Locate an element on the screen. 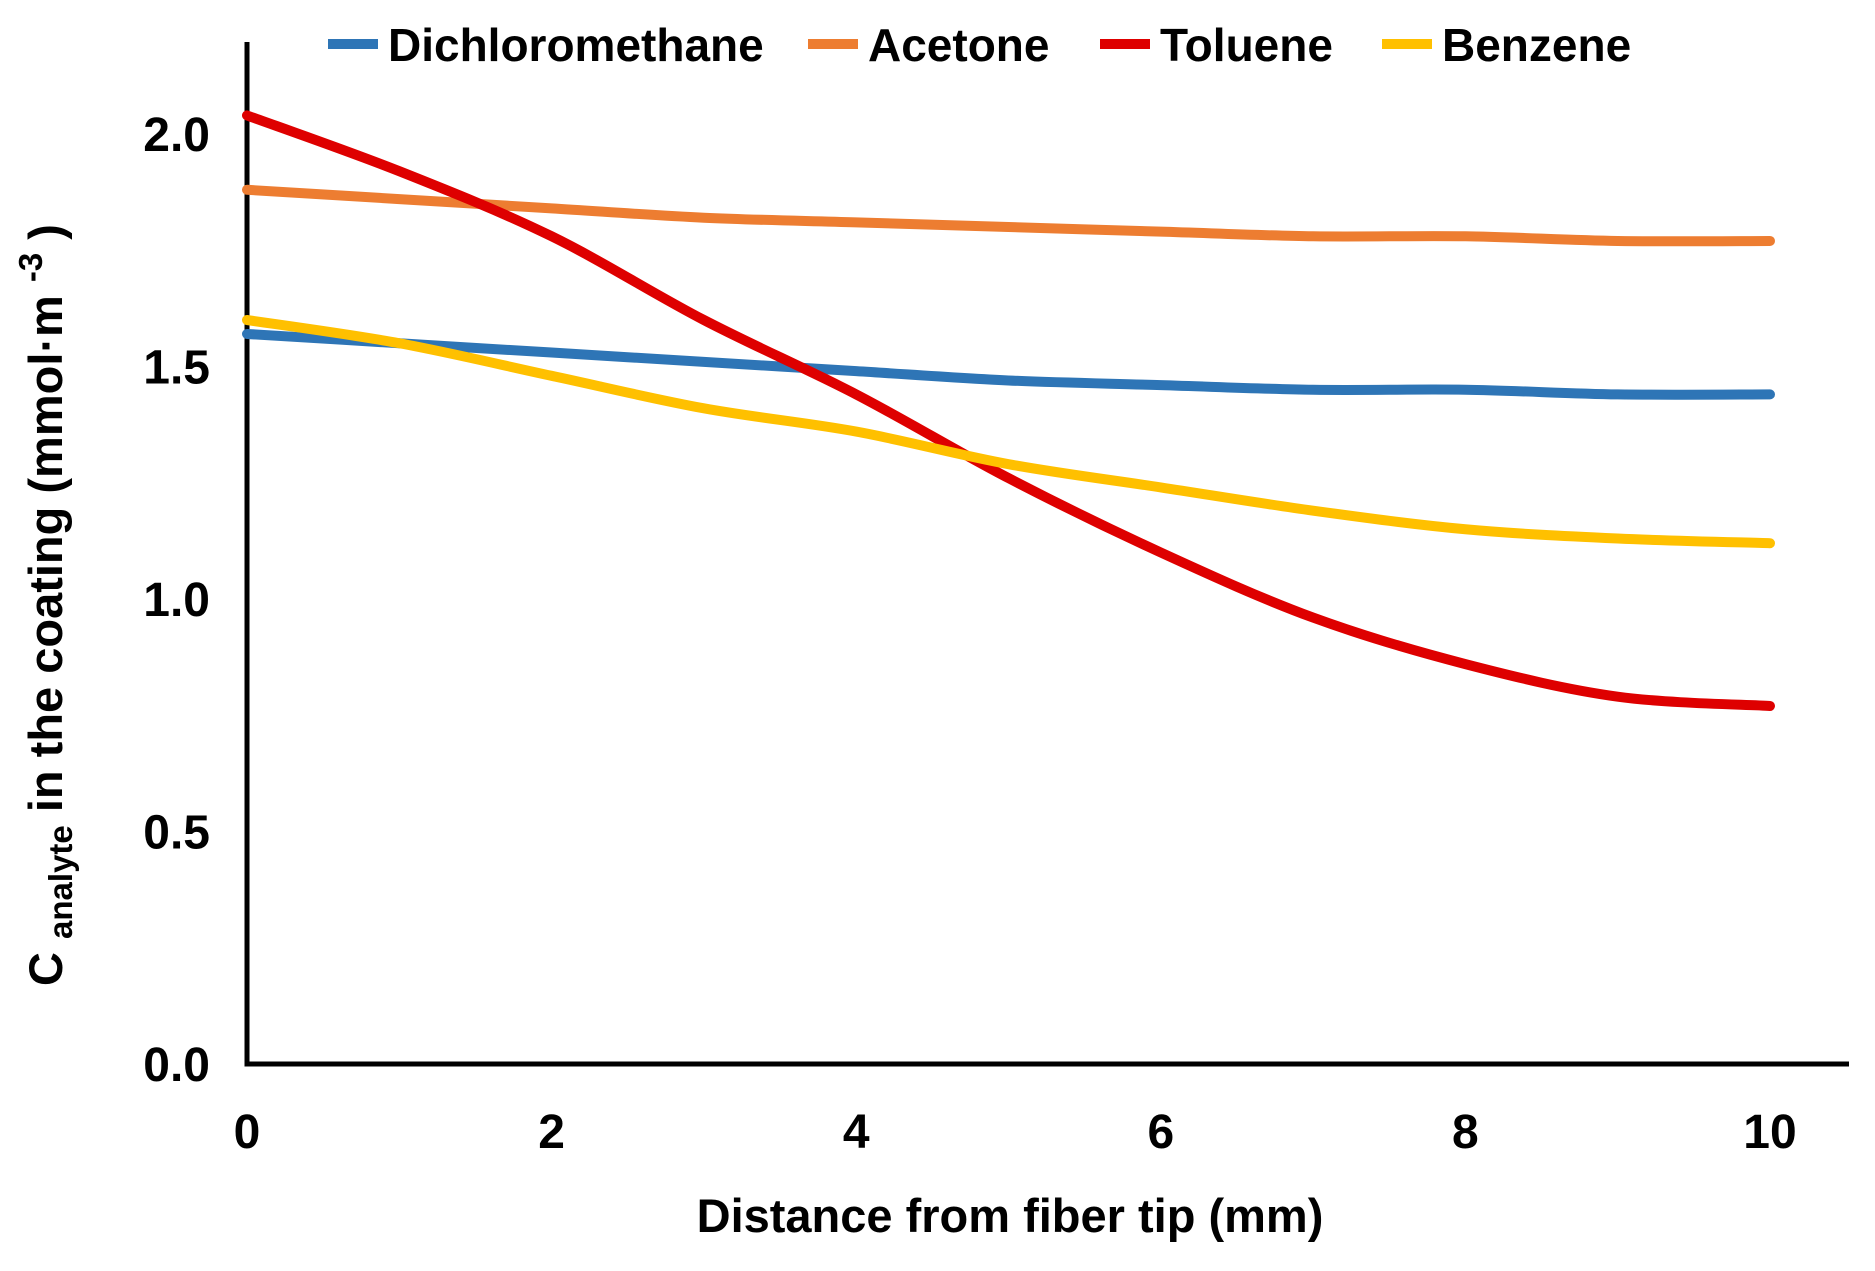 The height and width of the screenshot is (1271, 1875). x-tick-label: 6 is located at coordinates (1160, 1132).